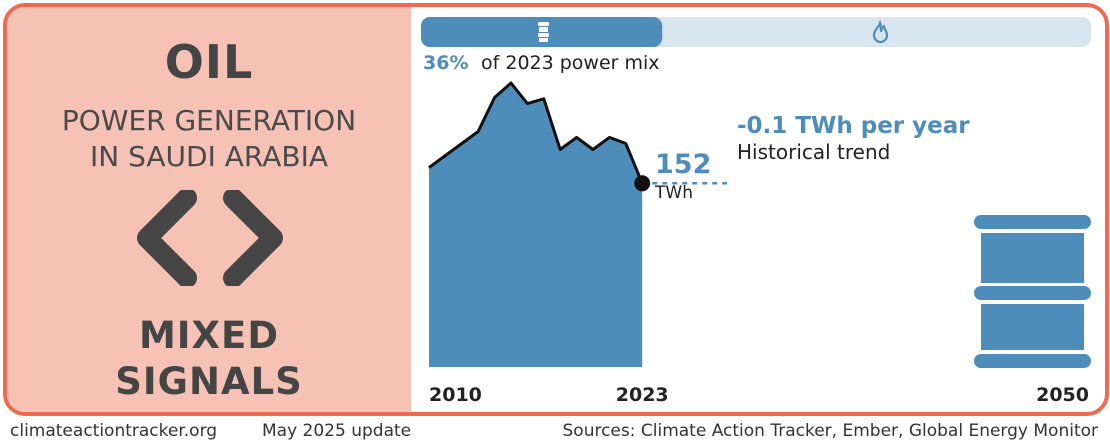 The width and height of the screenshot is (1110, 444). What do you see at coordinates (209, 139) in the screenshot?
I see `subtitle: POWER GENERATION IN SAUDI ARABIA` at bounding box center [209, 139].